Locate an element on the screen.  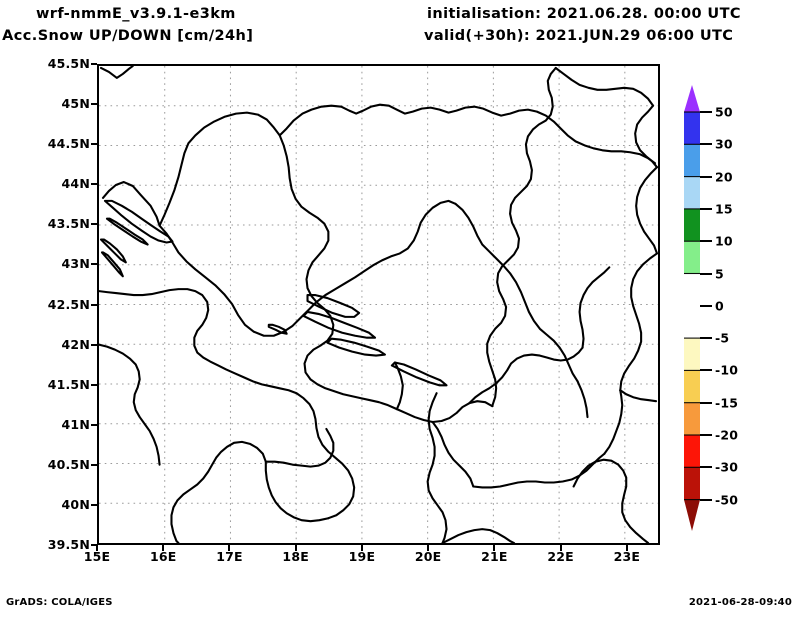
y-tick-label: 45N is located at coordinates (75, 104).